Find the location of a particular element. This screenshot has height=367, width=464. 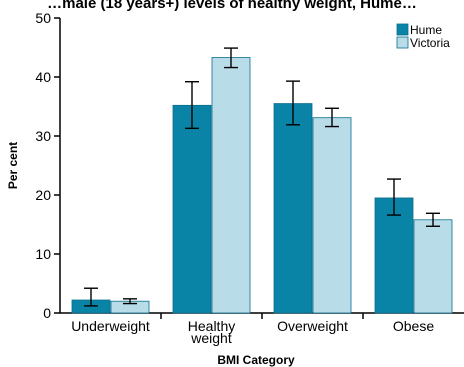

legend-label-victoria: Victoria is located at coordinates (430, 43).